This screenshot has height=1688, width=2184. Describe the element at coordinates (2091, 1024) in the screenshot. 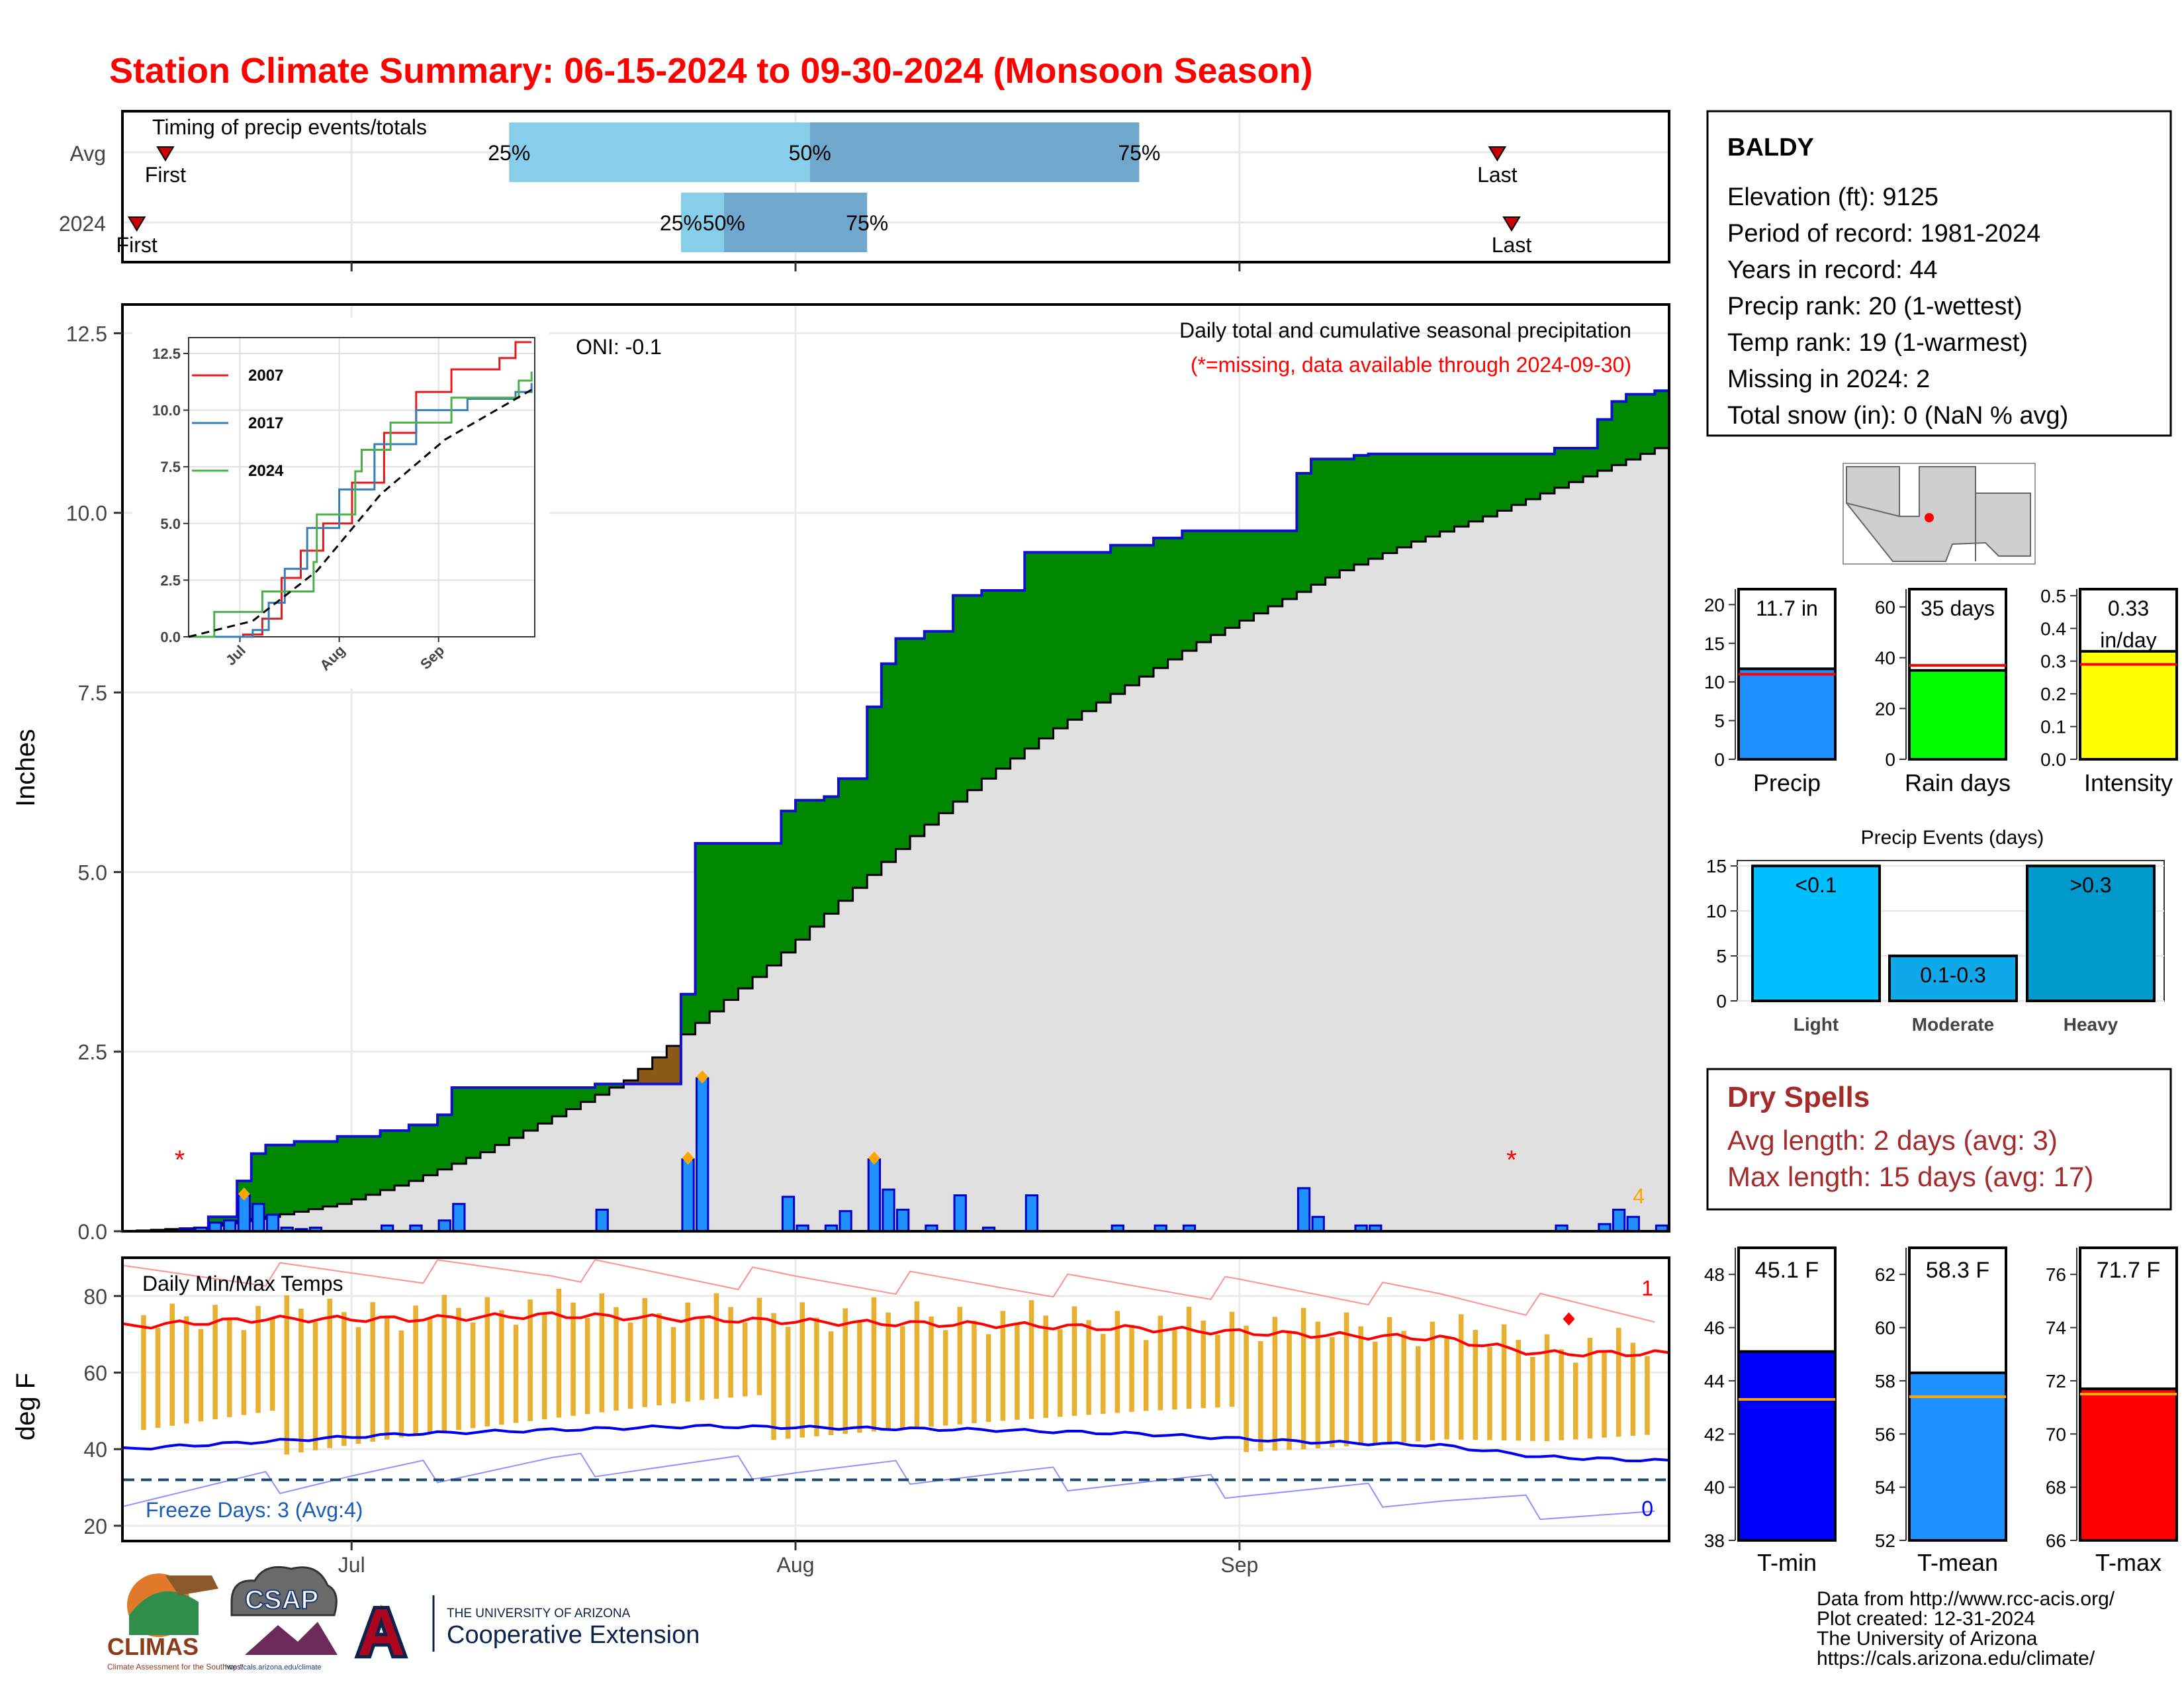

I see `events-bar-label: Heavy` at that location.